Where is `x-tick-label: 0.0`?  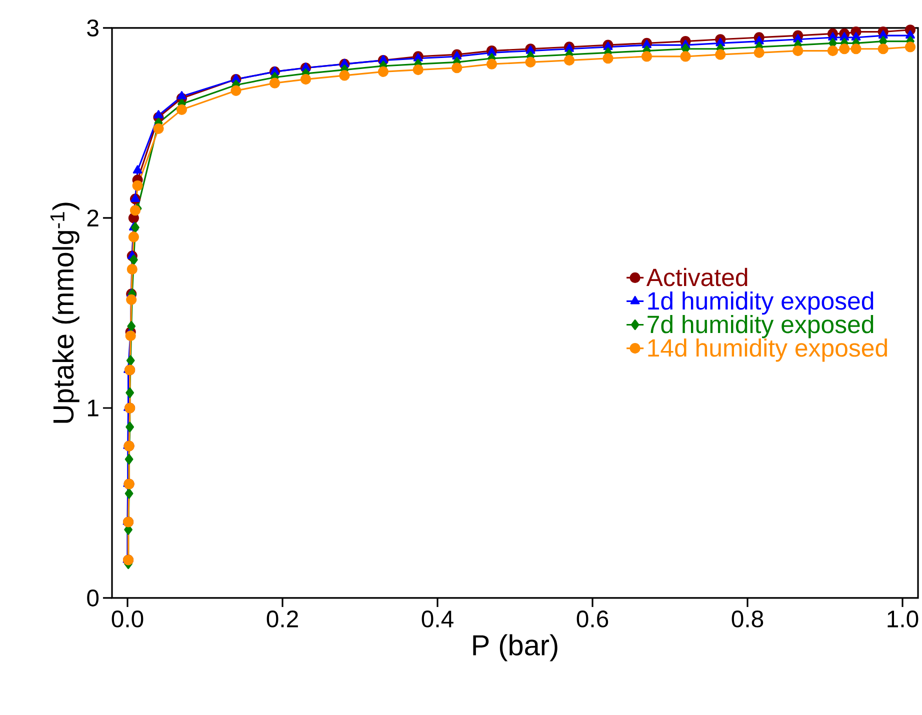
x-tick-label: 0.0 is located at coordinates (128, 619).